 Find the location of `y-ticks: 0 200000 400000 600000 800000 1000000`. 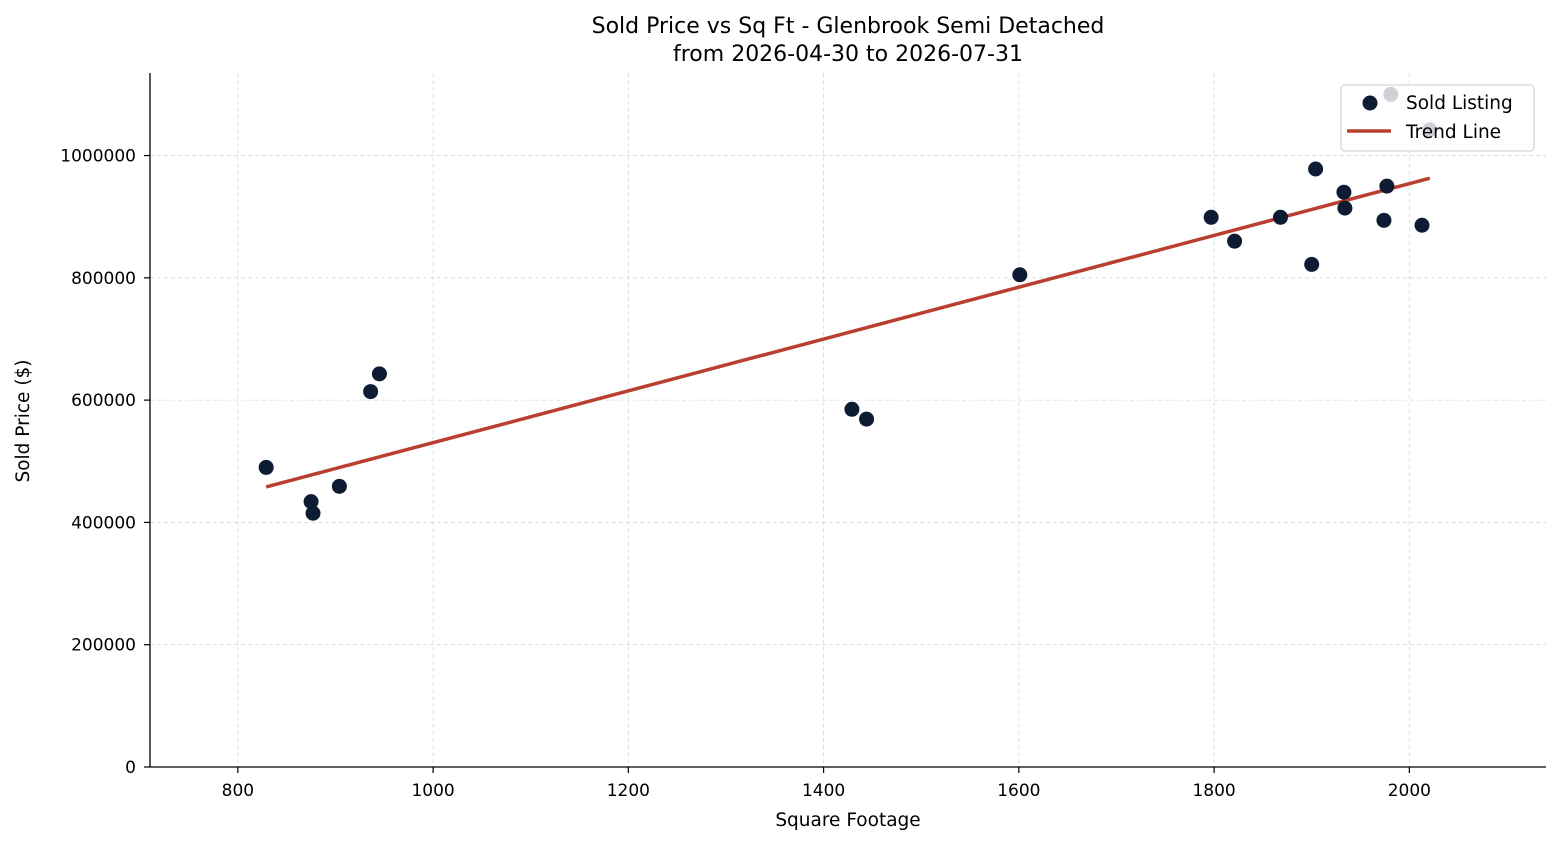

y-ticks: 0 200000 400000 600000 800000 1000000 is located at coordinates (105, 462).